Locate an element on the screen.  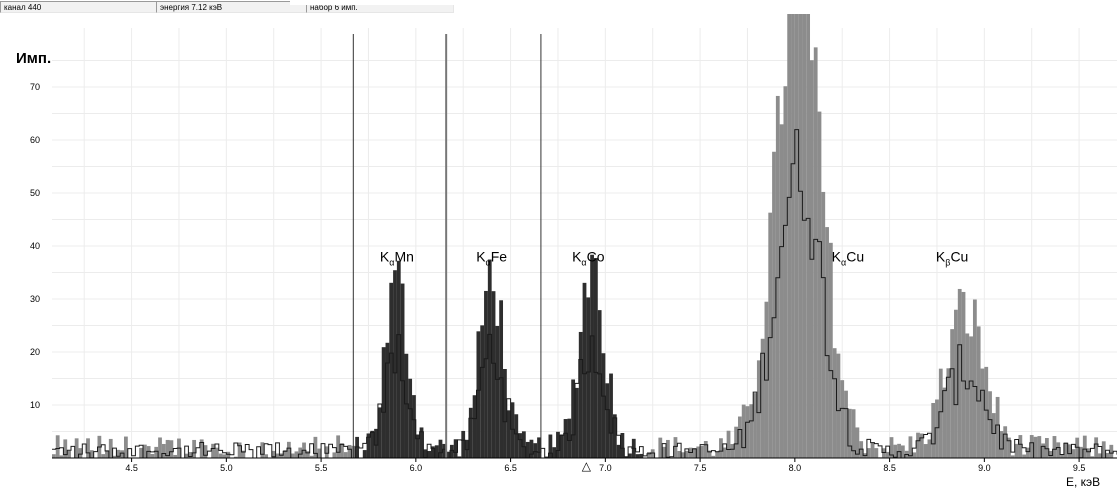
x-axis-label: E, кэВ is located at coordinates (1083, 482).